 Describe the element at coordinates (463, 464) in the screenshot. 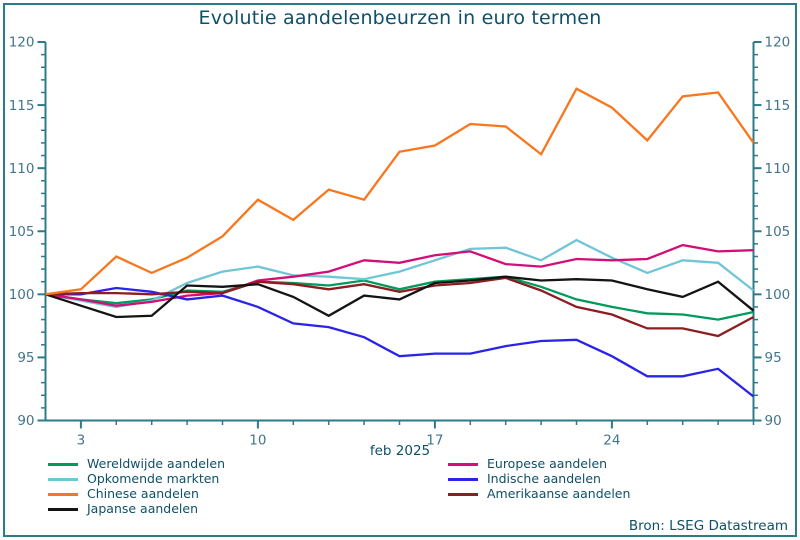

I see `legend-swatch-europese-aandelen` at that location.